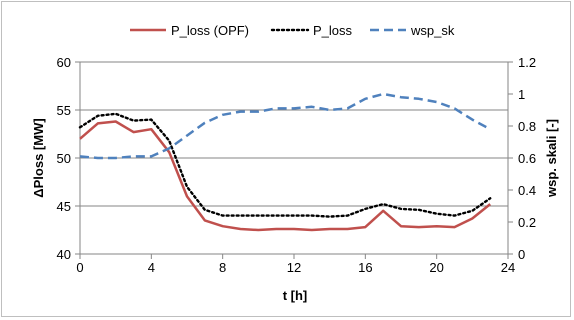 The height and width of the screenshot is (320, 574). Describe the element at coordinates (508, 267) in the screenshot. I see `x-tick-label: 24` at that location.